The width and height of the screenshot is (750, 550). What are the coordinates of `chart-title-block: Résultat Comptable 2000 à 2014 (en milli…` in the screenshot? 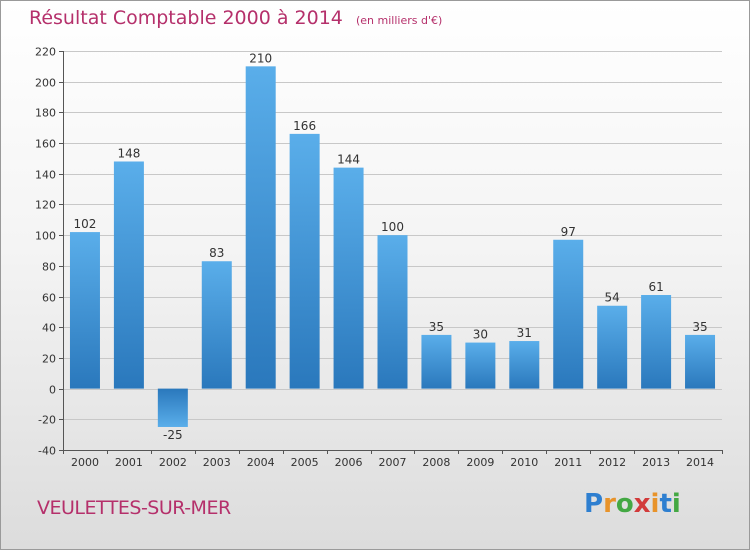 It's located at (235, 18).